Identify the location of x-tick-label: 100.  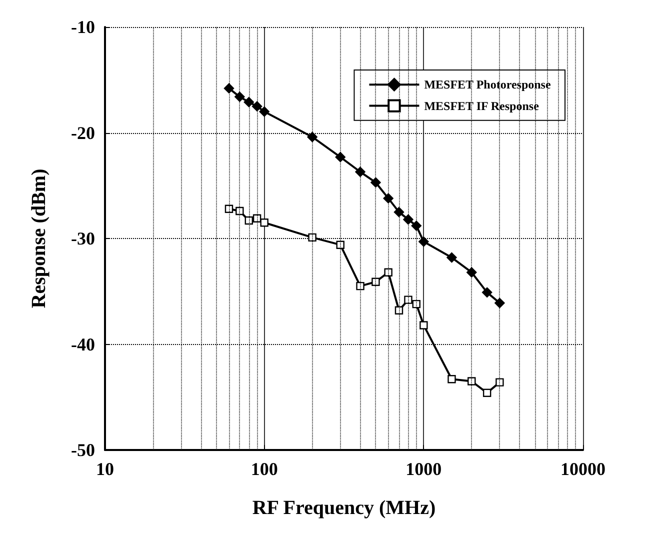
(264, 469).